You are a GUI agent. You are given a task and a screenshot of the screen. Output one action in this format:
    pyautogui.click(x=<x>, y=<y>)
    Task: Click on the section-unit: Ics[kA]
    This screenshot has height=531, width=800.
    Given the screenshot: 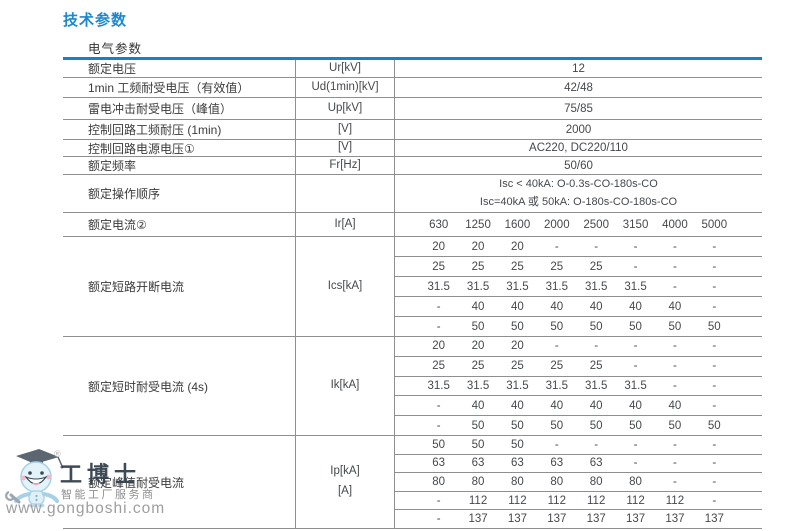 What is the action you would take?
    pyautogui.click(x=345, y=286)
    